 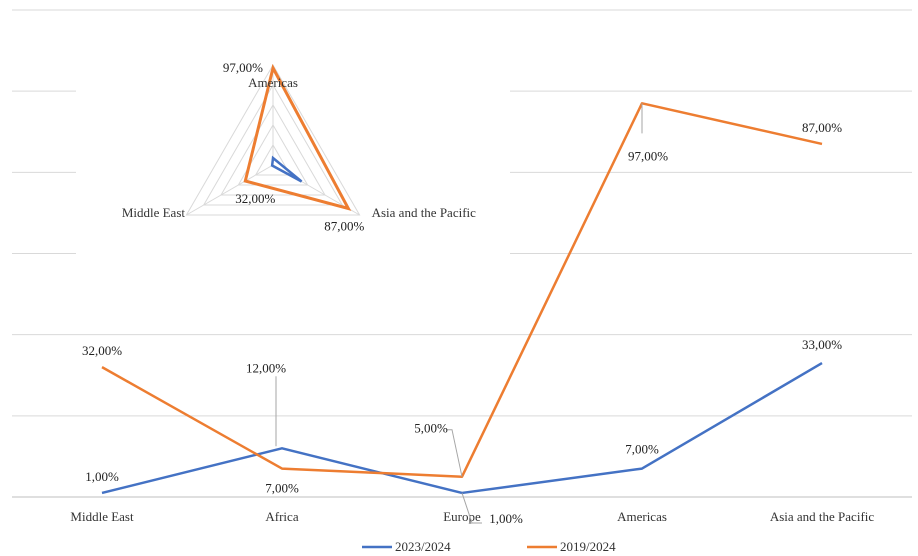 I want to click on radar-axis-middle-east: Middle East, so click(x=154, y=212).